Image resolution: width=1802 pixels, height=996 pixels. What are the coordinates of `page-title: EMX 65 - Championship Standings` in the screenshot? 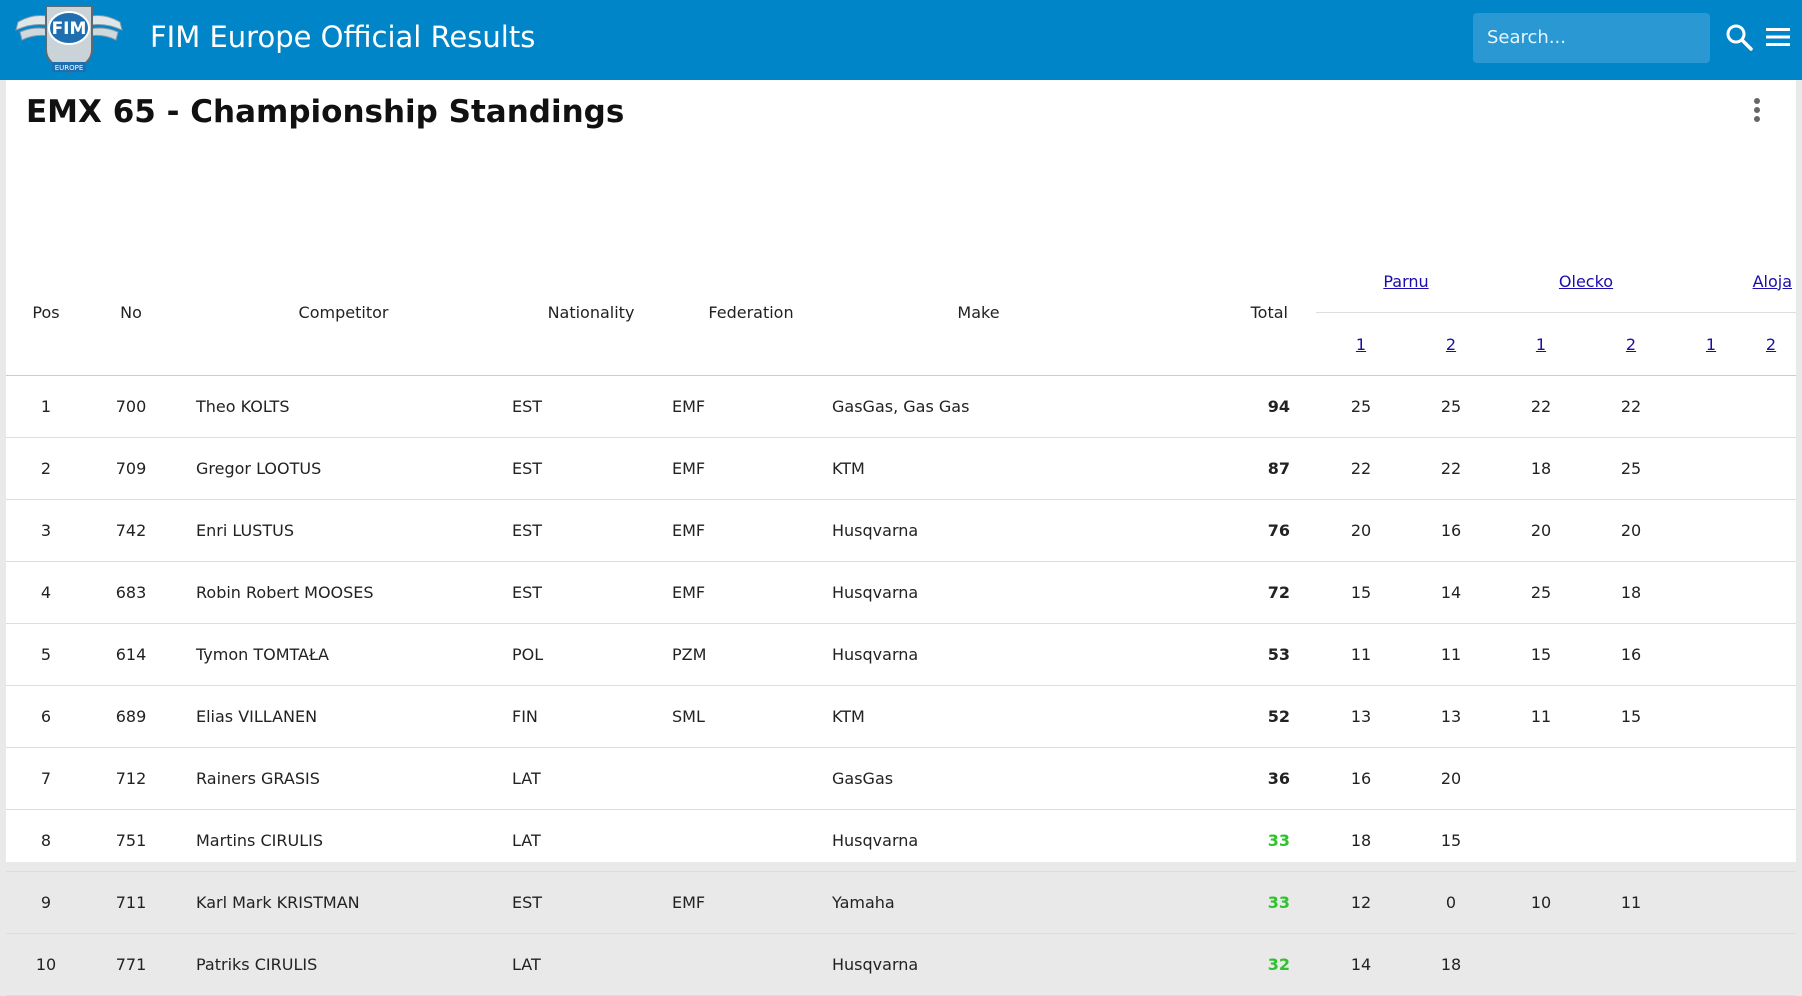 It's located at (325, 112).